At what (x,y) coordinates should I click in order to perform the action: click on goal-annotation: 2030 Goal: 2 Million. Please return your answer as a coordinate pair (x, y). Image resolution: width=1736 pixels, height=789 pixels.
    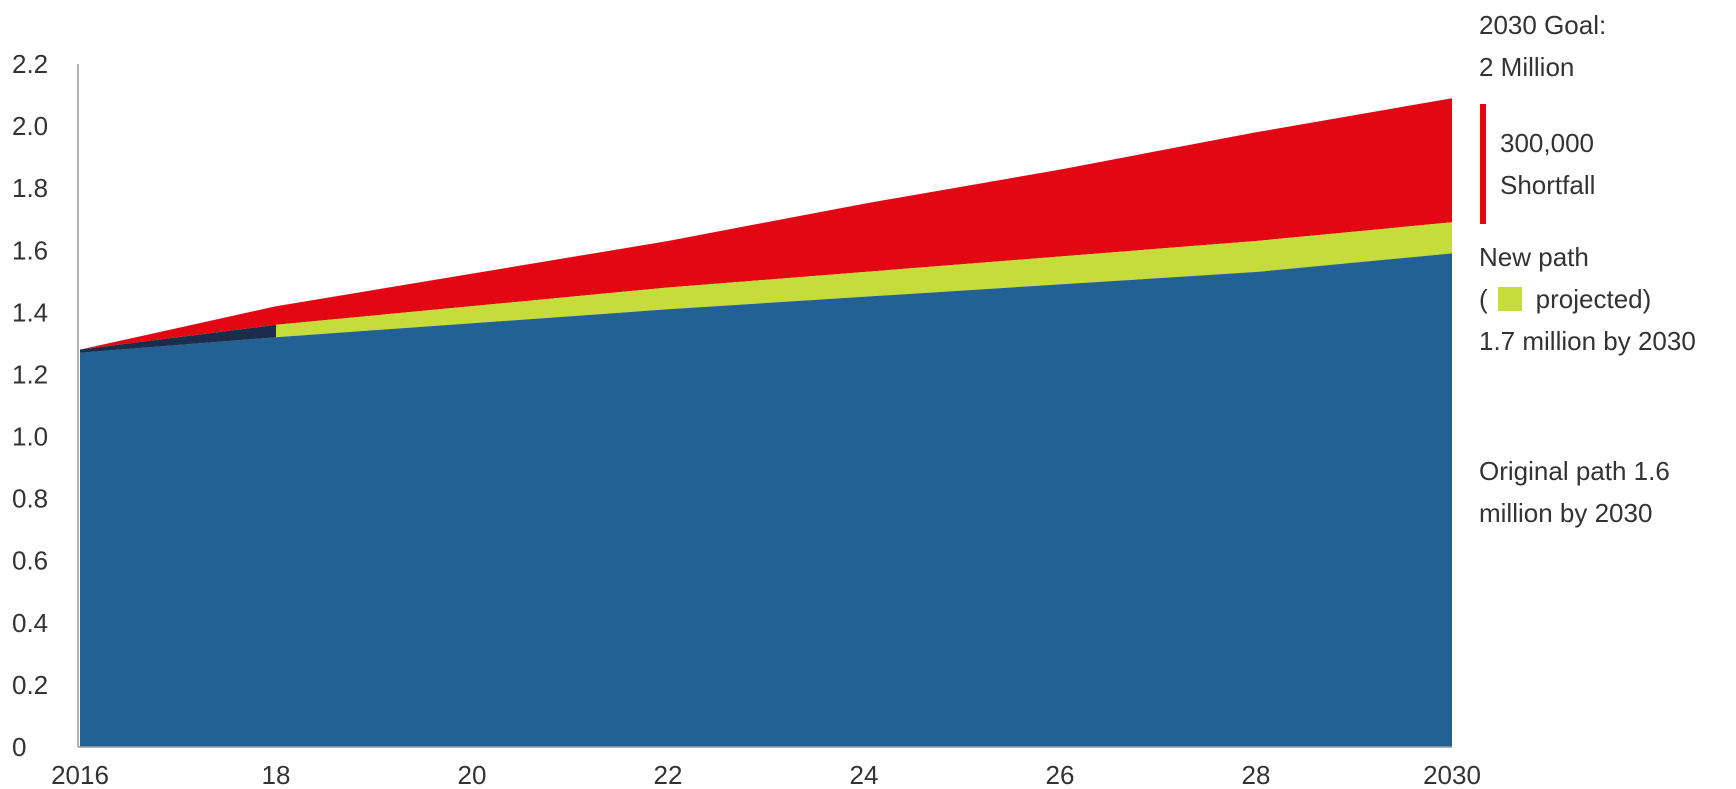
    Looking at the image, I should click on (1542, 46).